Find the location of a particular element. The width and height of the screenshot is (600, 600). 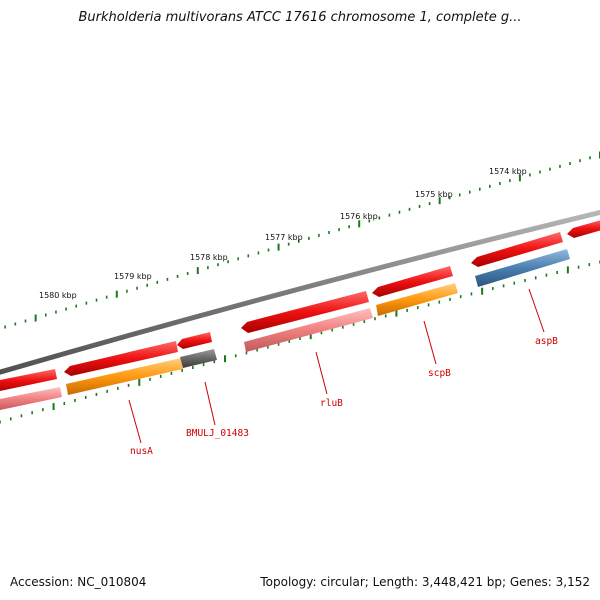

gene-label-aspB: aspB is located at coordinates (546, 341).